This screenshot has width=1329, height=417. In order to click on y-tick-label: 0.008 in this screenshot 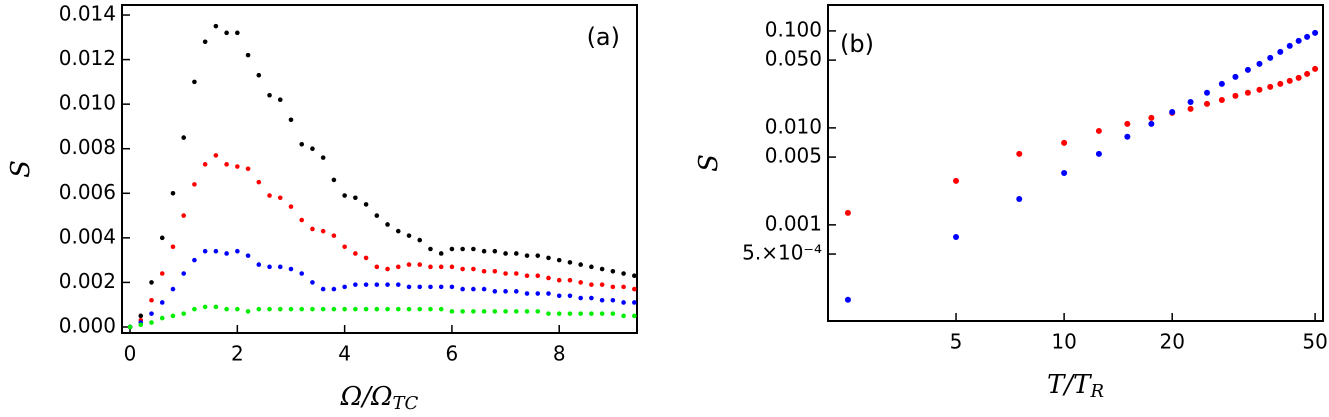, I will do `click(87, 147)`.